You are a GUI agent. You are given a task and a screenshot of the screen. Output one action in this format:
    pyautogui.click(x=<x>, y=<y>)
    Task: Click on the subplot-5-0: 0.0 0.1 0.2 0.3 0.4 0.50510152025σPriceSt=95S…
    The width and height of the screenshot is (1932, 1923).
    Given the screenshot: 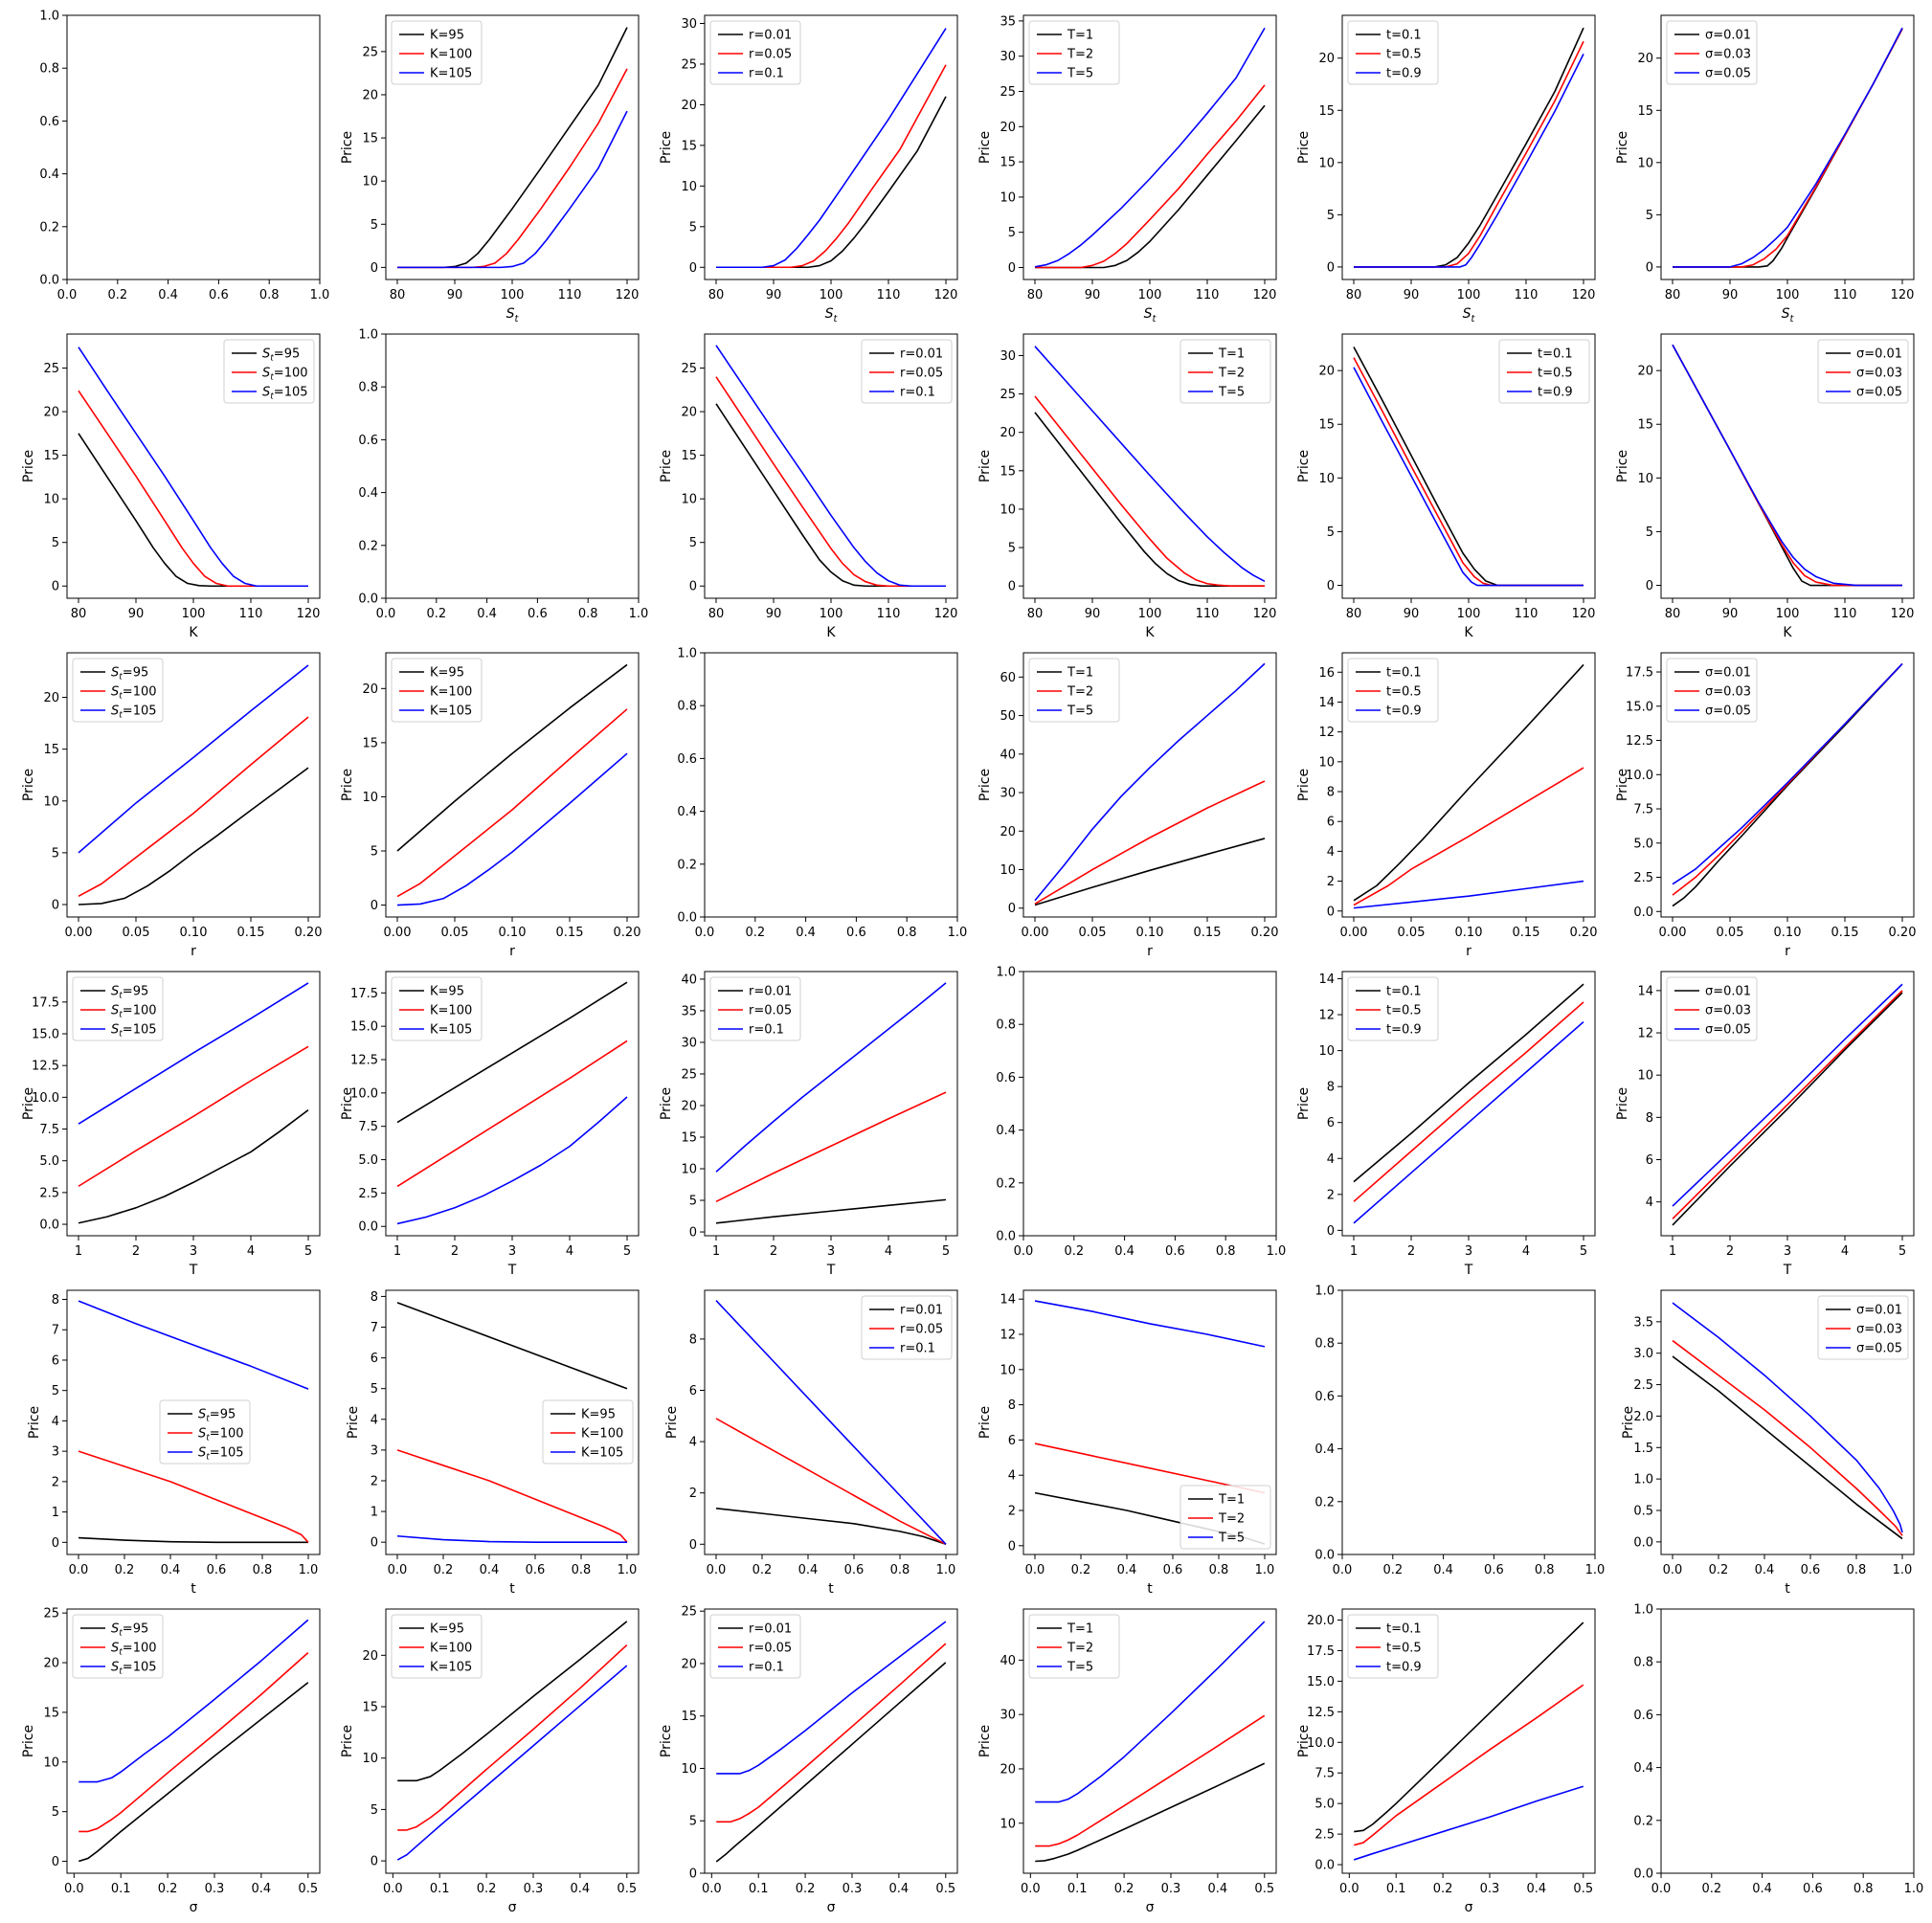 What is the action you would take?
    pyautogui.click(x=171, y=1761)
    